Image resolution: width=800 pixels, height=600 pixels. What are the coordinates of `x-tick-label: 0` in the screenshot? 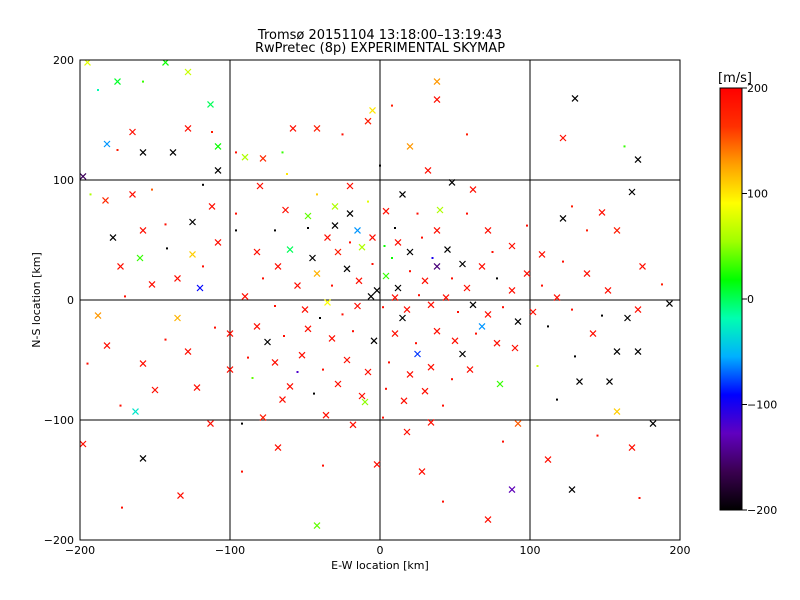 It's located at (380, 550).